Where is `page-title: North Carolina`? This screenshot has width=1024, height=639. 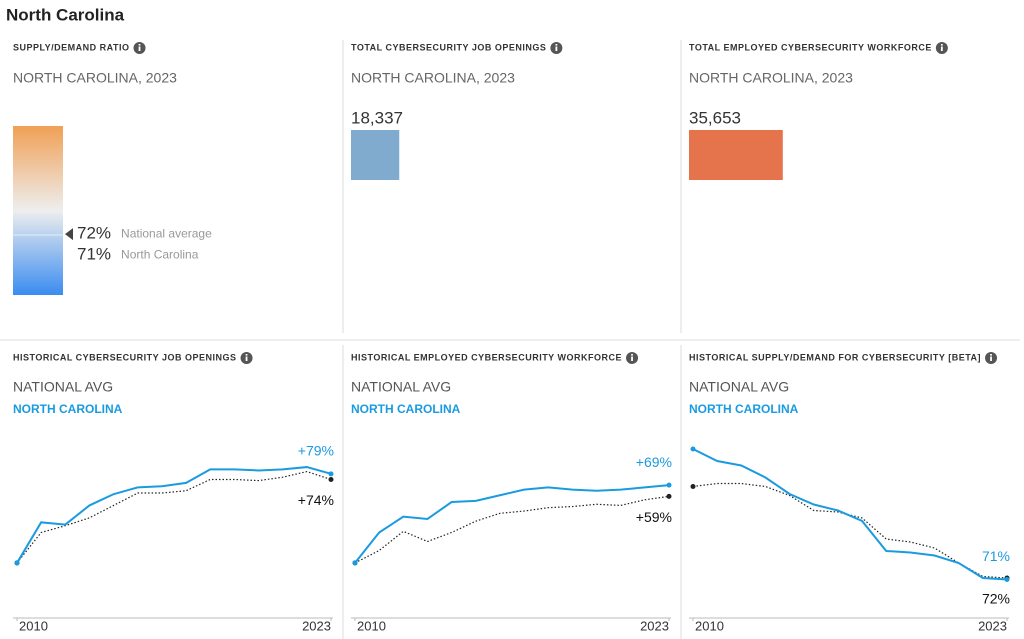 page-title: North Carolina is located at coordinates (65, 14).